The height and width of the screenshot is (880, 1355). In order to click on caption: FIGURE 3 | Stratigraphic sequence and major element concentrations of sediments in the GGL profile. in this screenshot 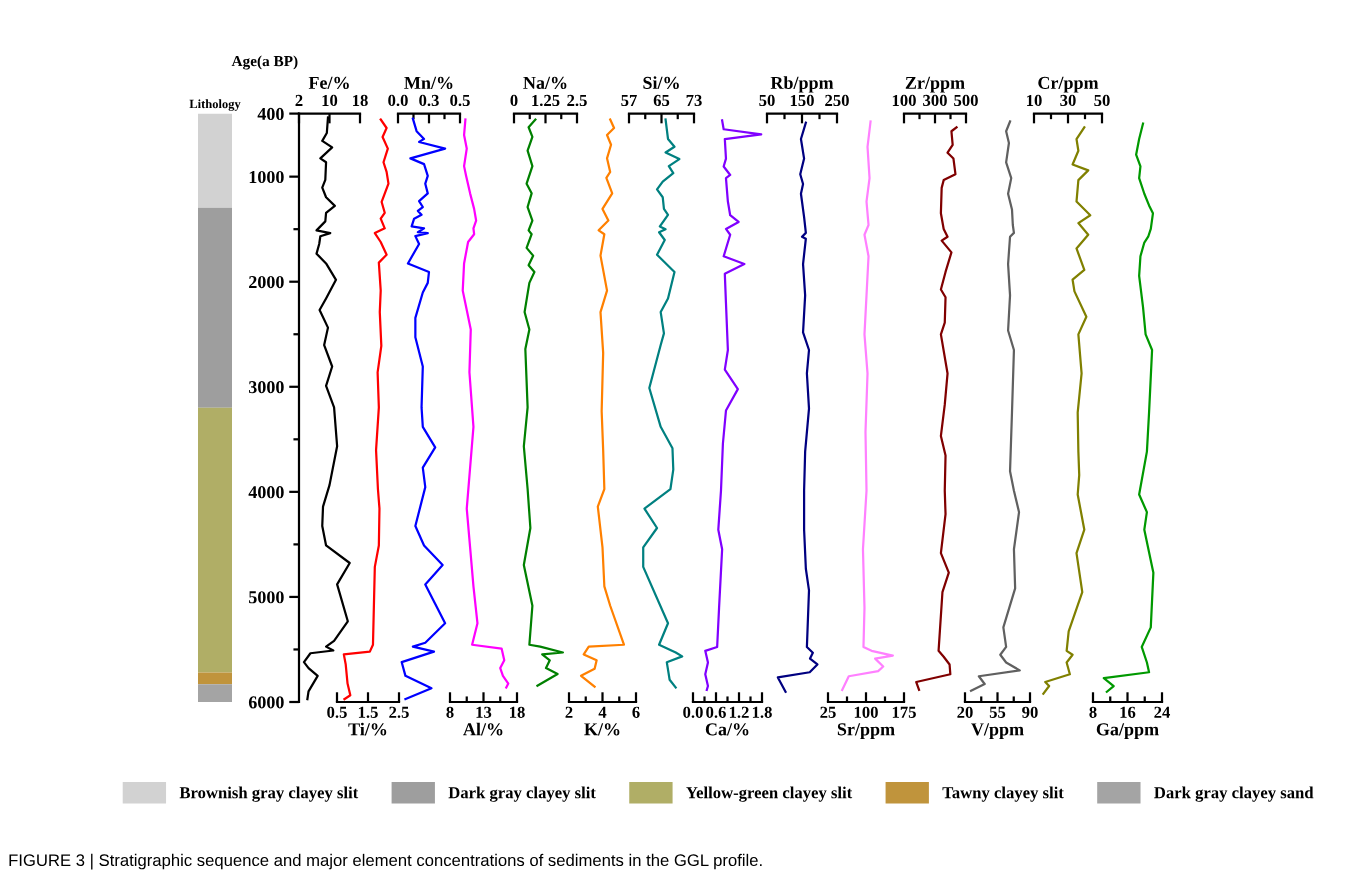, I will do `click(385, 861)`.